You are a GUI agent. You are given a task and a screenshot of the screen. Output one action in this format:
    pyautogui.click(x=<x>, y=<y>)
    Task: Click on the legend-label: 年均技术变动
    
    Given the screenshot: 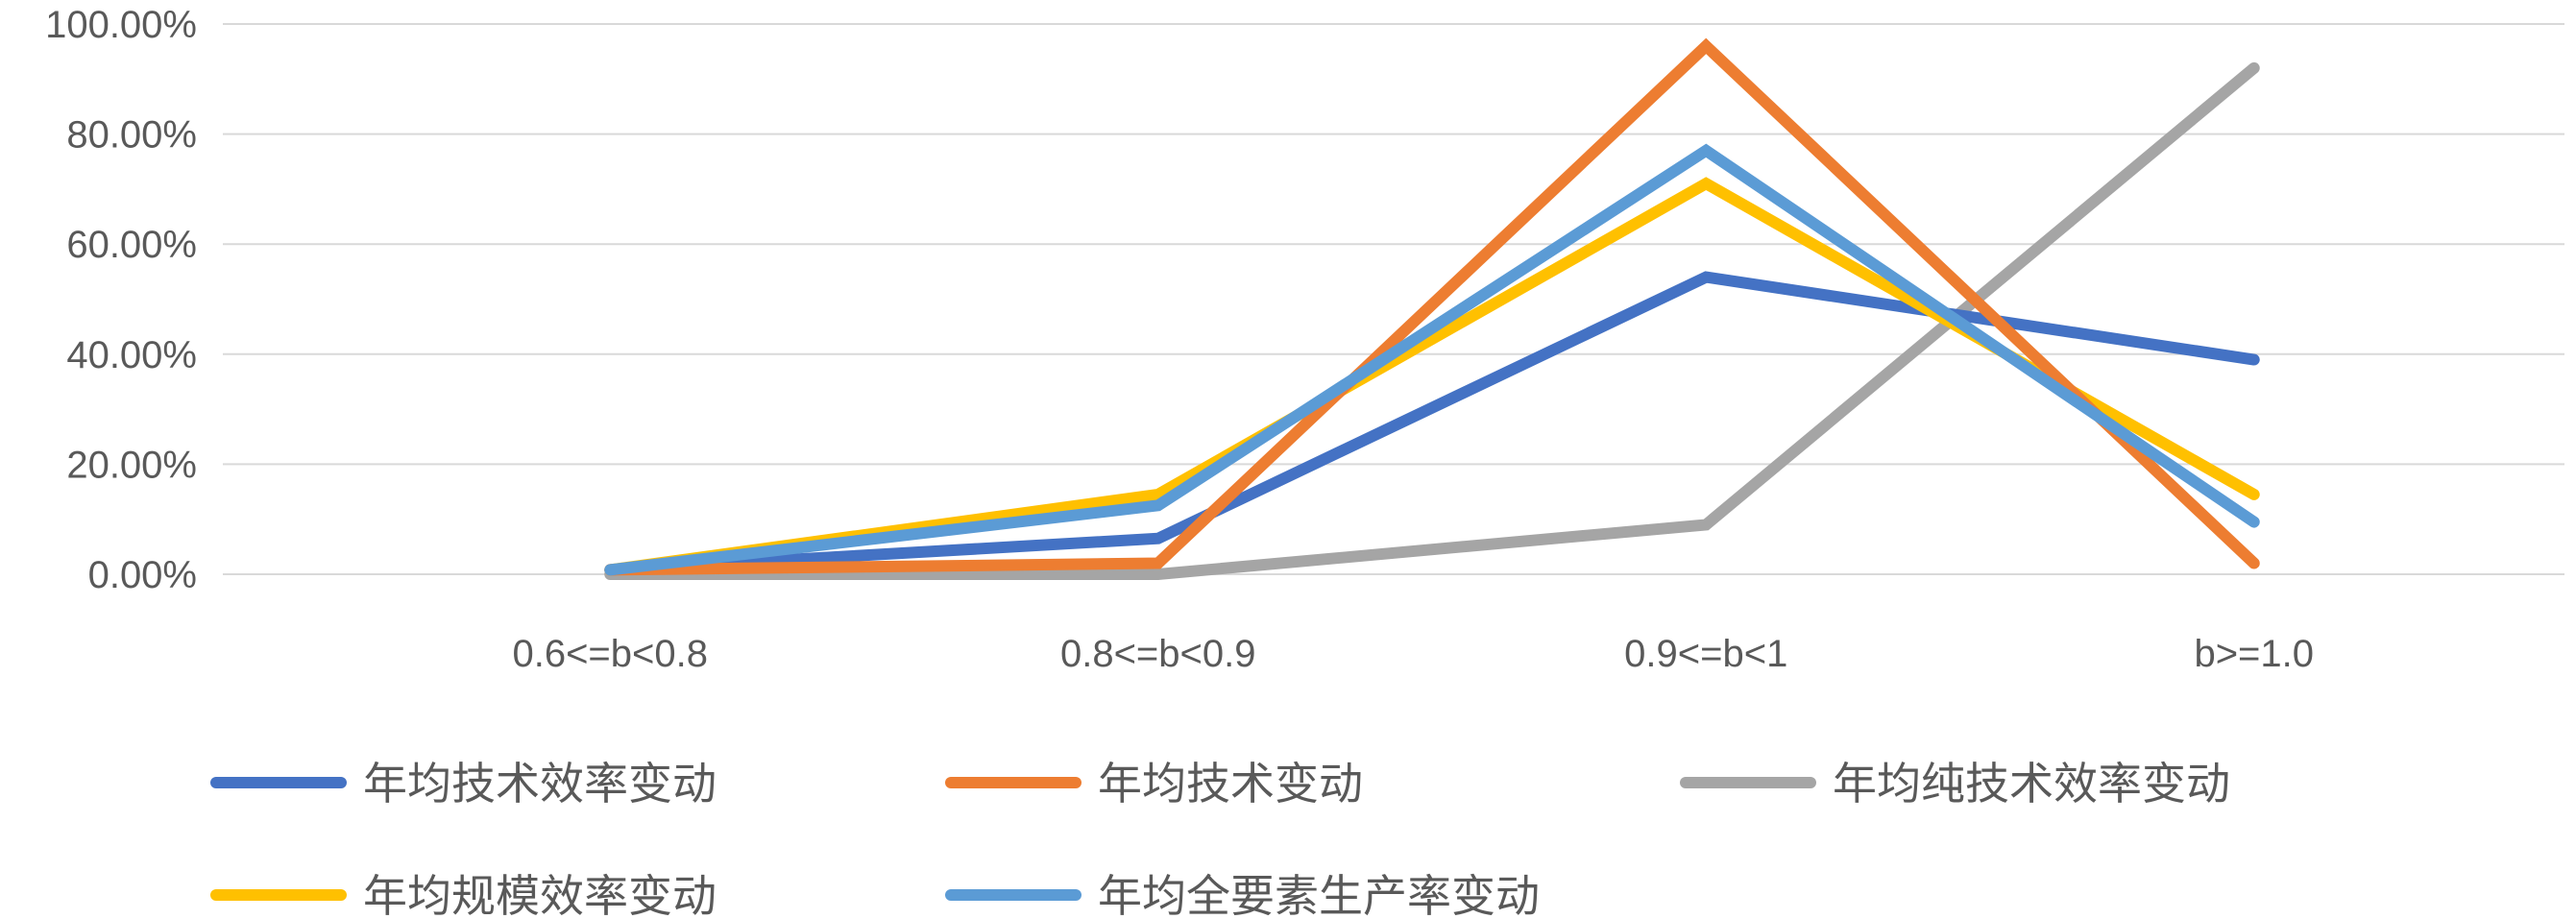 What is the action you would take?
    pyautogui.click(x=1231, y=784)
    